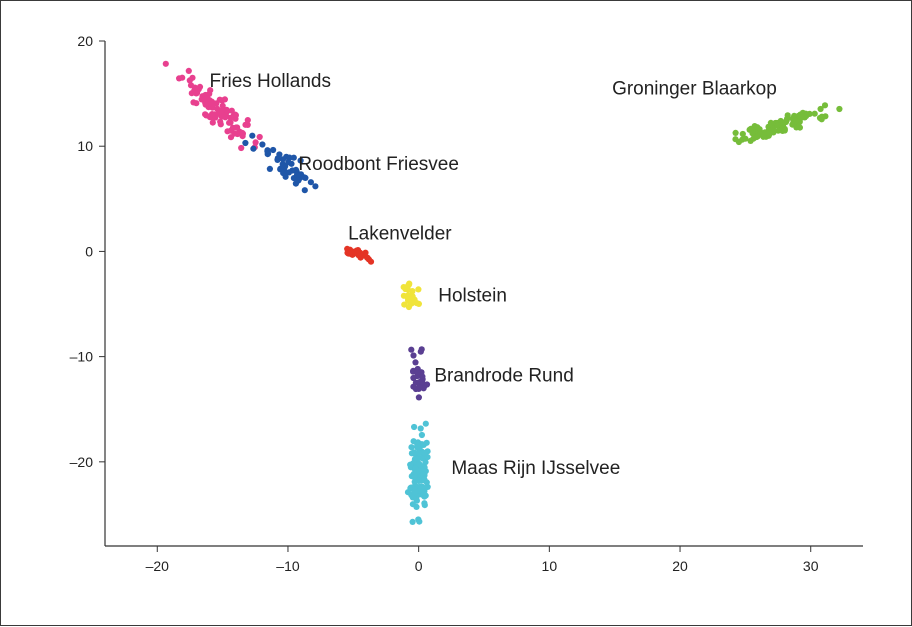  What do you see at coordinates (85, 146) in the screenshot?
I see `y-tick-label: 10` at bounding box center [85, 146].